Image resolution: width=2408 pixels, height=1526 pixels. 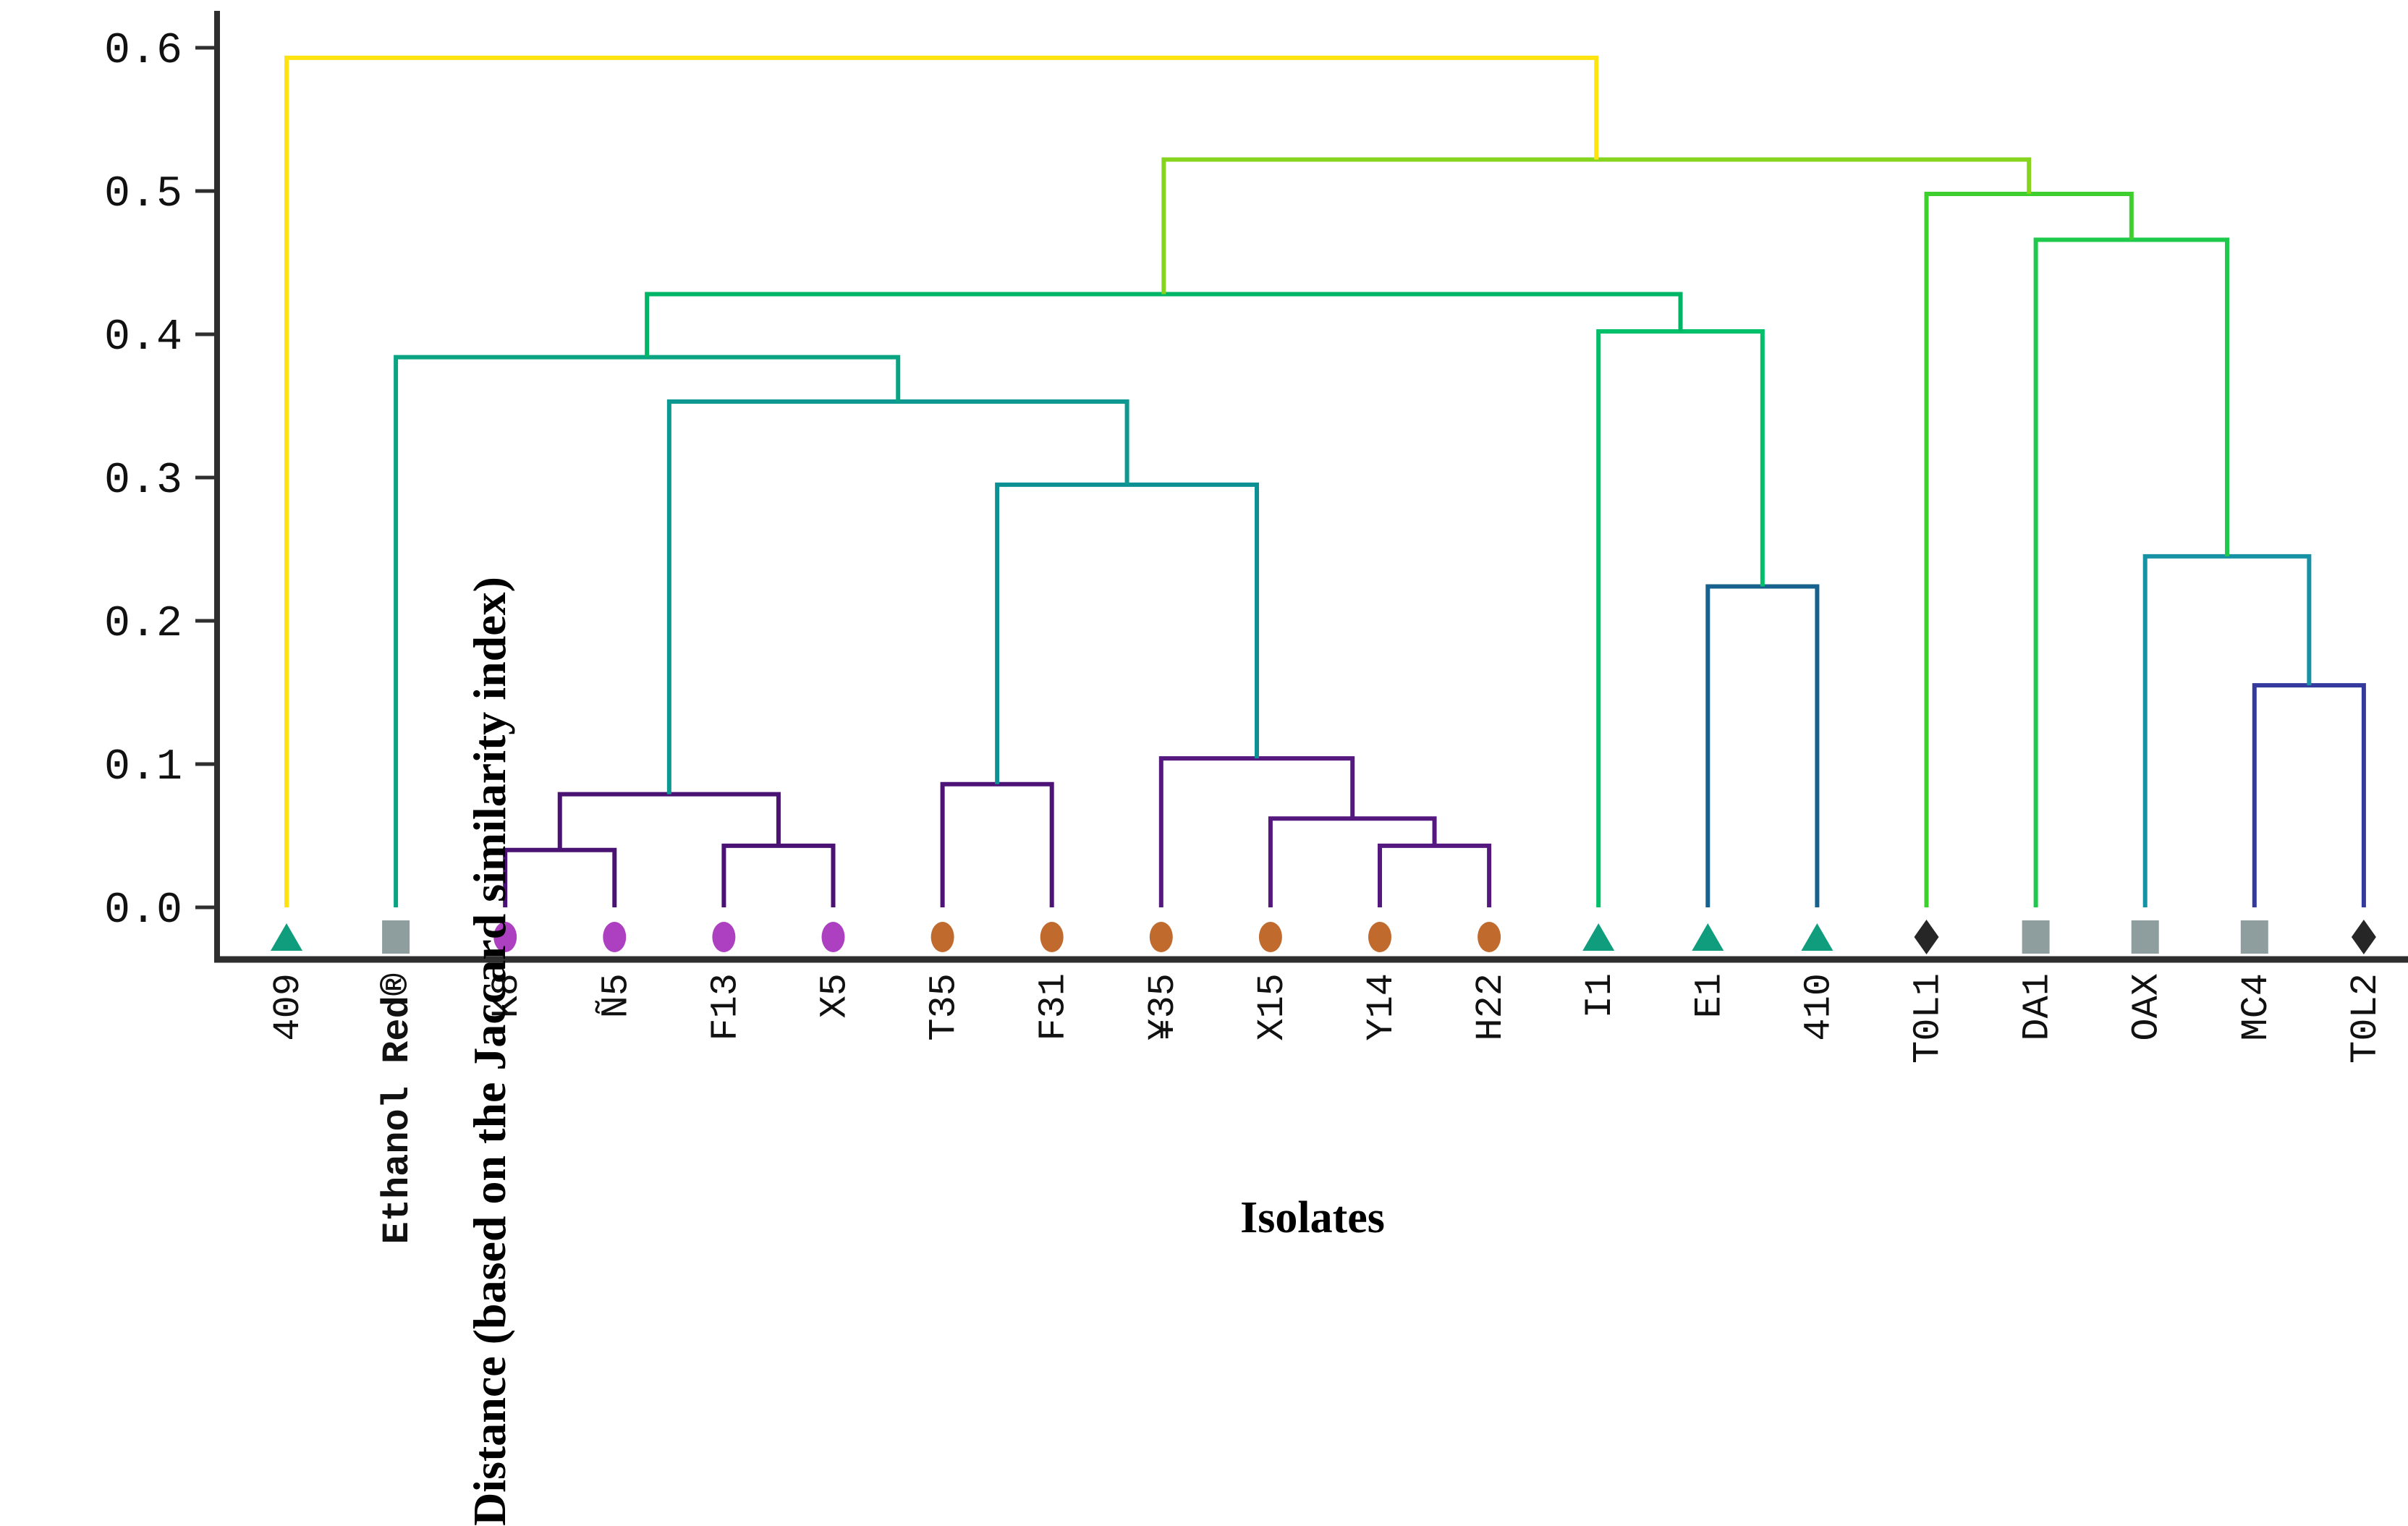 What do you see at coordinates (1054, 1007) in the screenshot?
I see `leaf-label: F31` at bounding box center [1054, 1007].